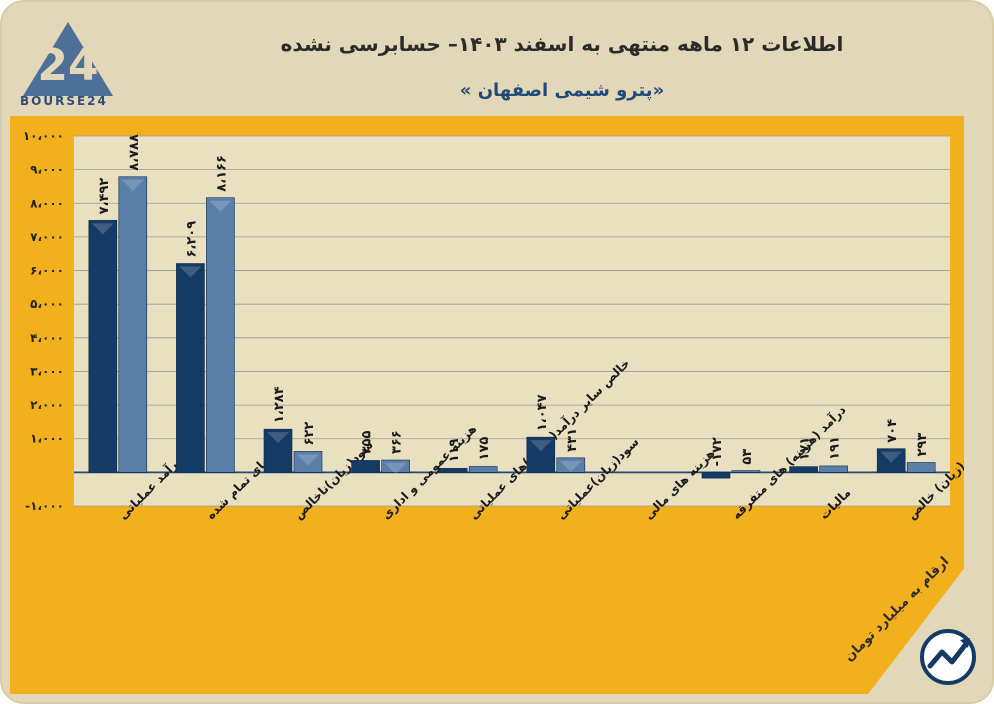  I want to click on y-tick-label: ۳،۰۰۰, so click(47, 371).